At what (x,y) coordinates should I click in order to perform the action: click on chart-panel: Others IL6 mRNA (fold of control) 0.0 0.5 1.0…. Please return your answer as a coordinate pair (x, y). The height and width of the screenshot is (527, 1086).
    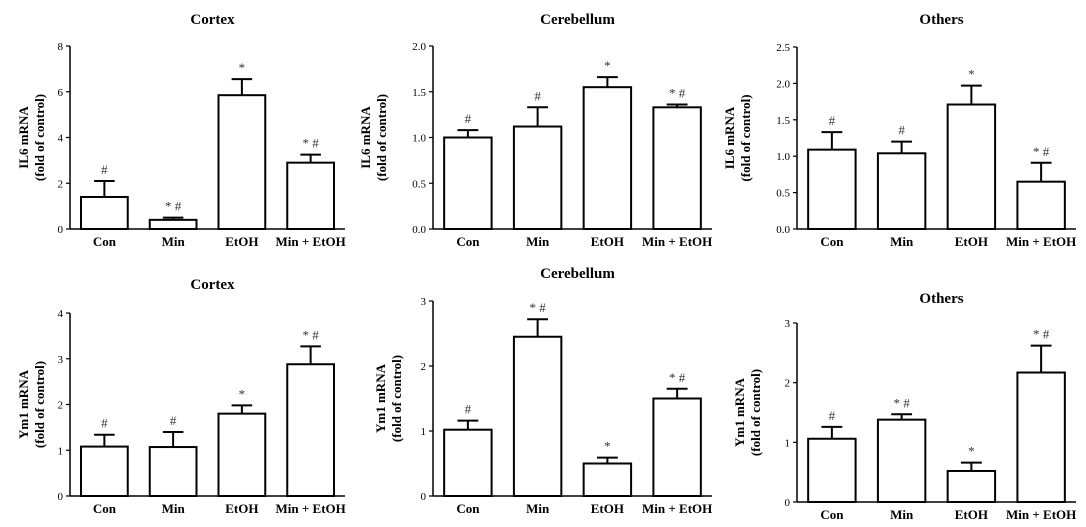
    Looking at the image, I should click on (899, 130).